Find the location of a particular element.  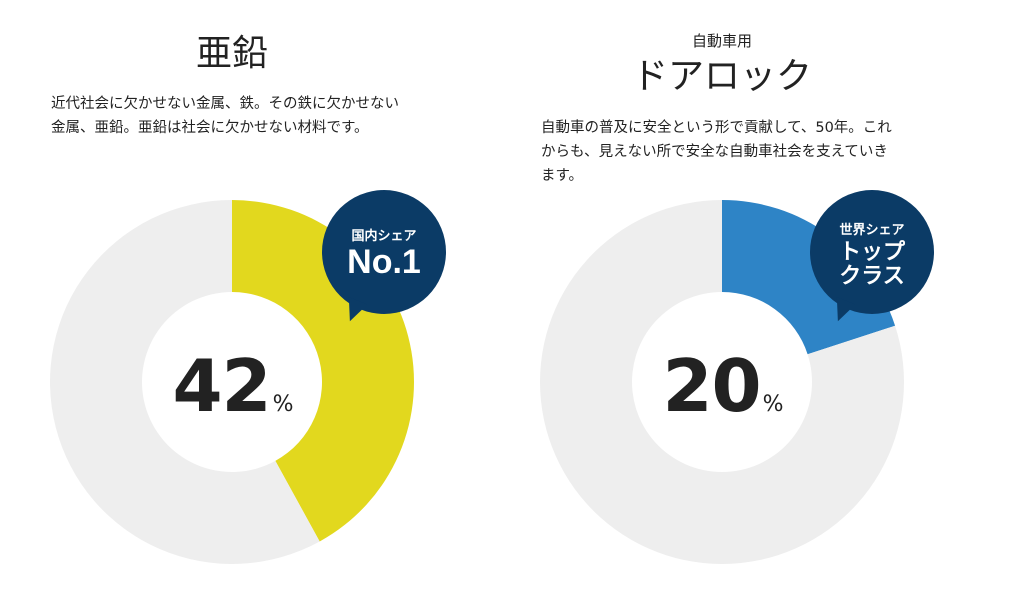

doorlock-share-slice is located at coordinates (809, 277).